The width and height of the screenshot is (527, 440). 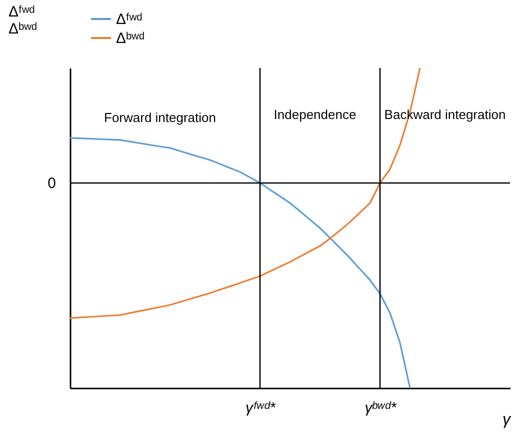 What do you see at coordinates (381, 408) in the screenshot?
I see `x-tick-label: γᵇʷᵈ*` at bounding box center [381, 408].